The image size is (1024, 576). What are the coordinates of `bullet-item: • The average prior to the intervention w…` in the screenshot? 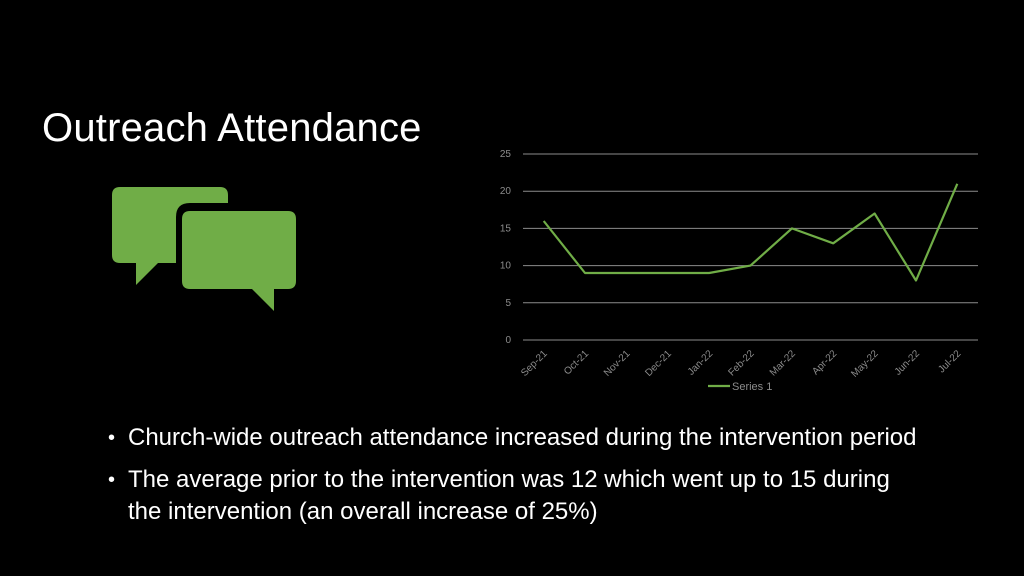 It's located at (518, 496).